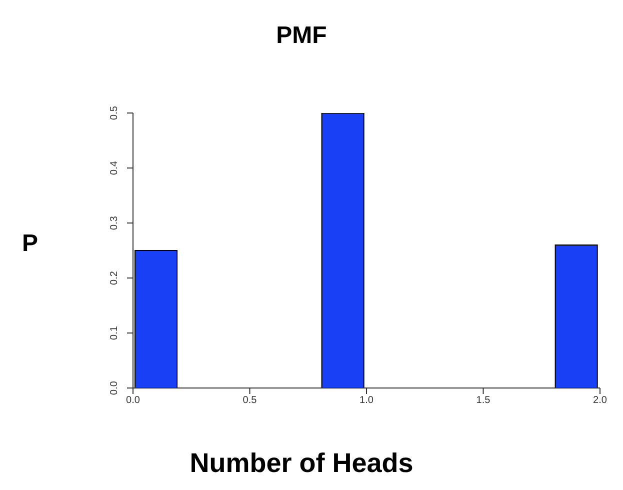  Describe the element at coordinates (301, 463) in the screenshot. I see `x-axis-title: Number of Heads` at that location.